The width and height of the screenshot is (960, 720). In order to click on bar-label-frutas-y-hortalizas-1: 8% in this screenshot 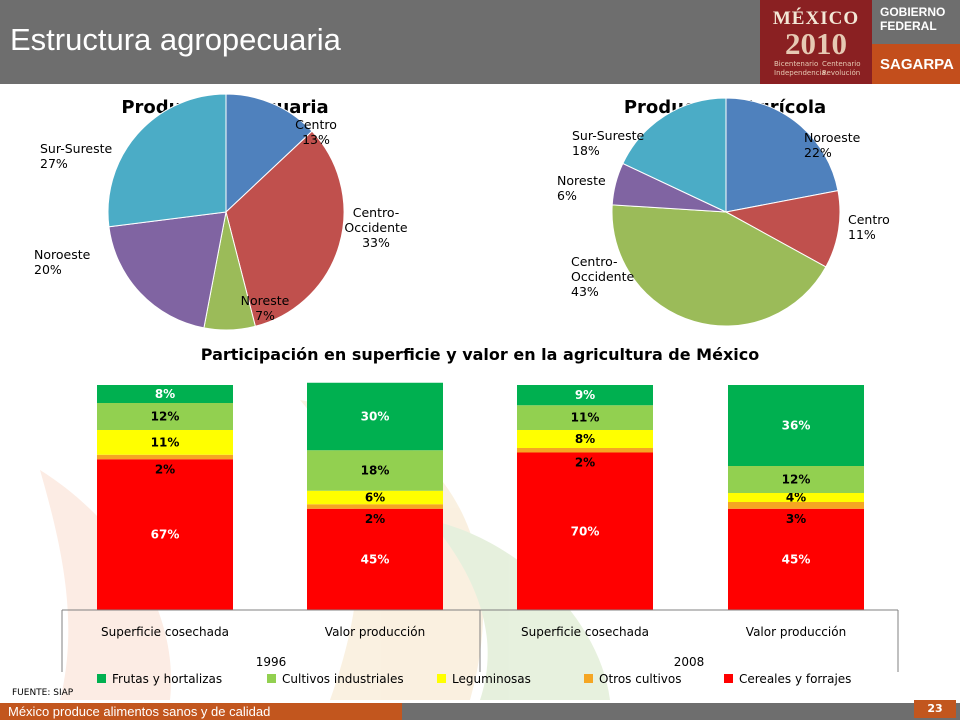, I will do `click(165, 394)`.